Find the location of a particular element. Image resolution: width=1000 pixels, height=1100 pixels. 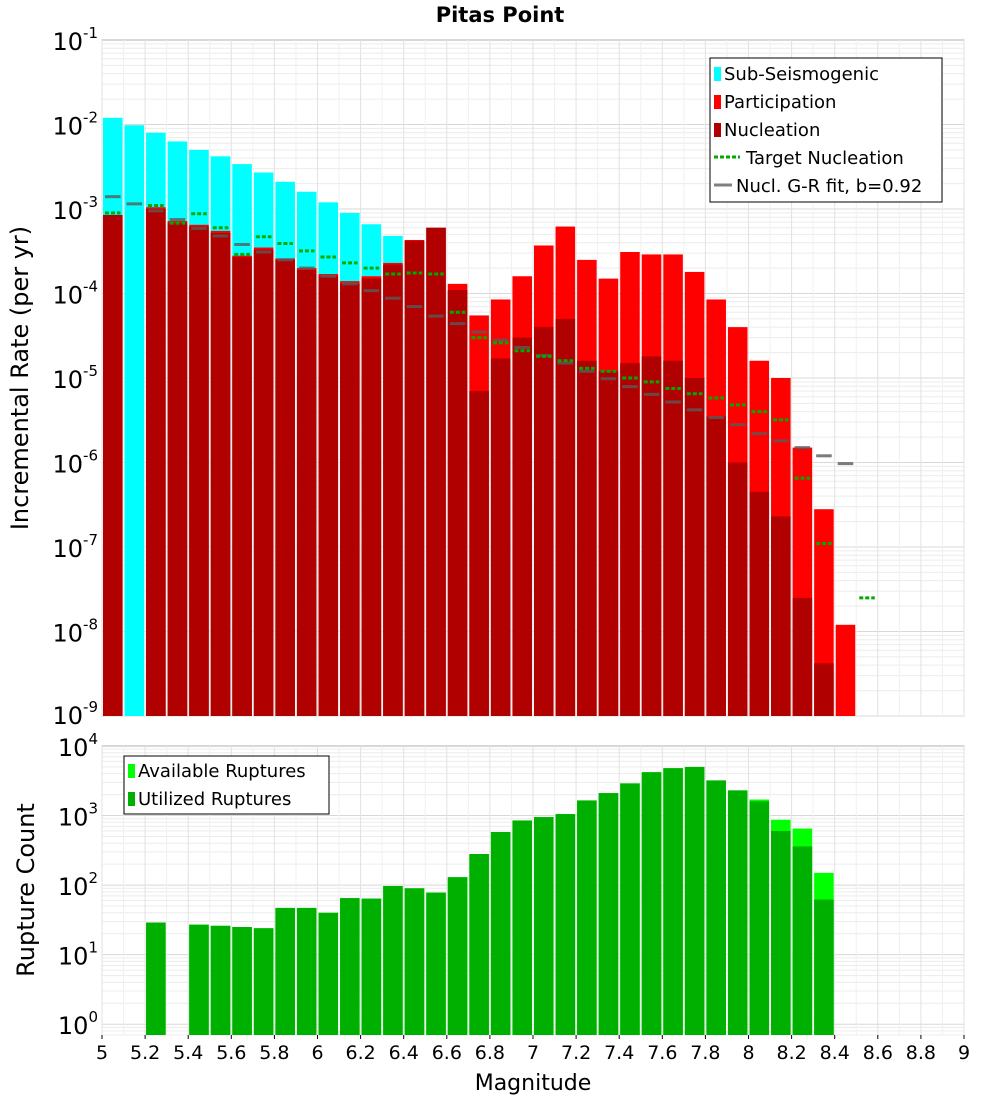

y-tick-label: 10⁻⁹ is located at coordinates (75, 714).